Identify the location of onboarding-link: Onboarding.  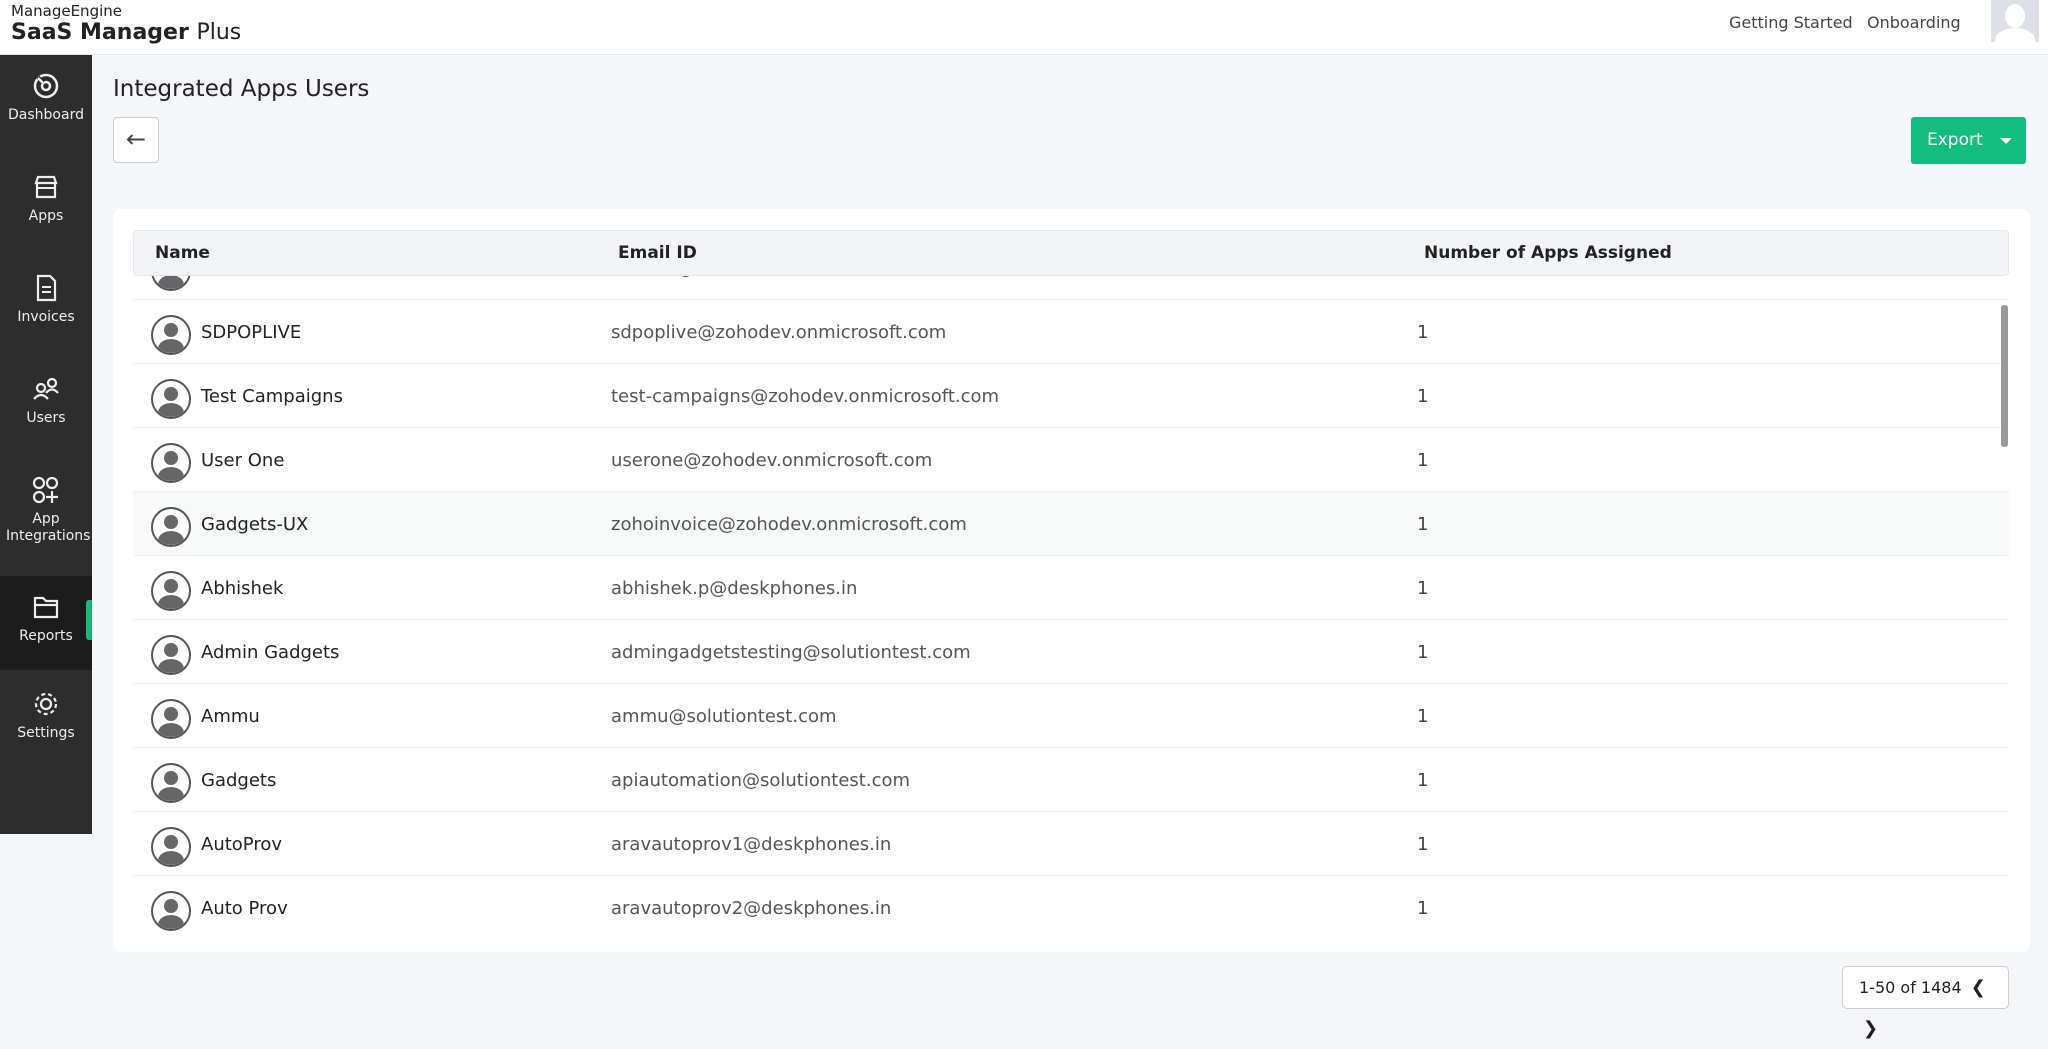
(1914, 22).